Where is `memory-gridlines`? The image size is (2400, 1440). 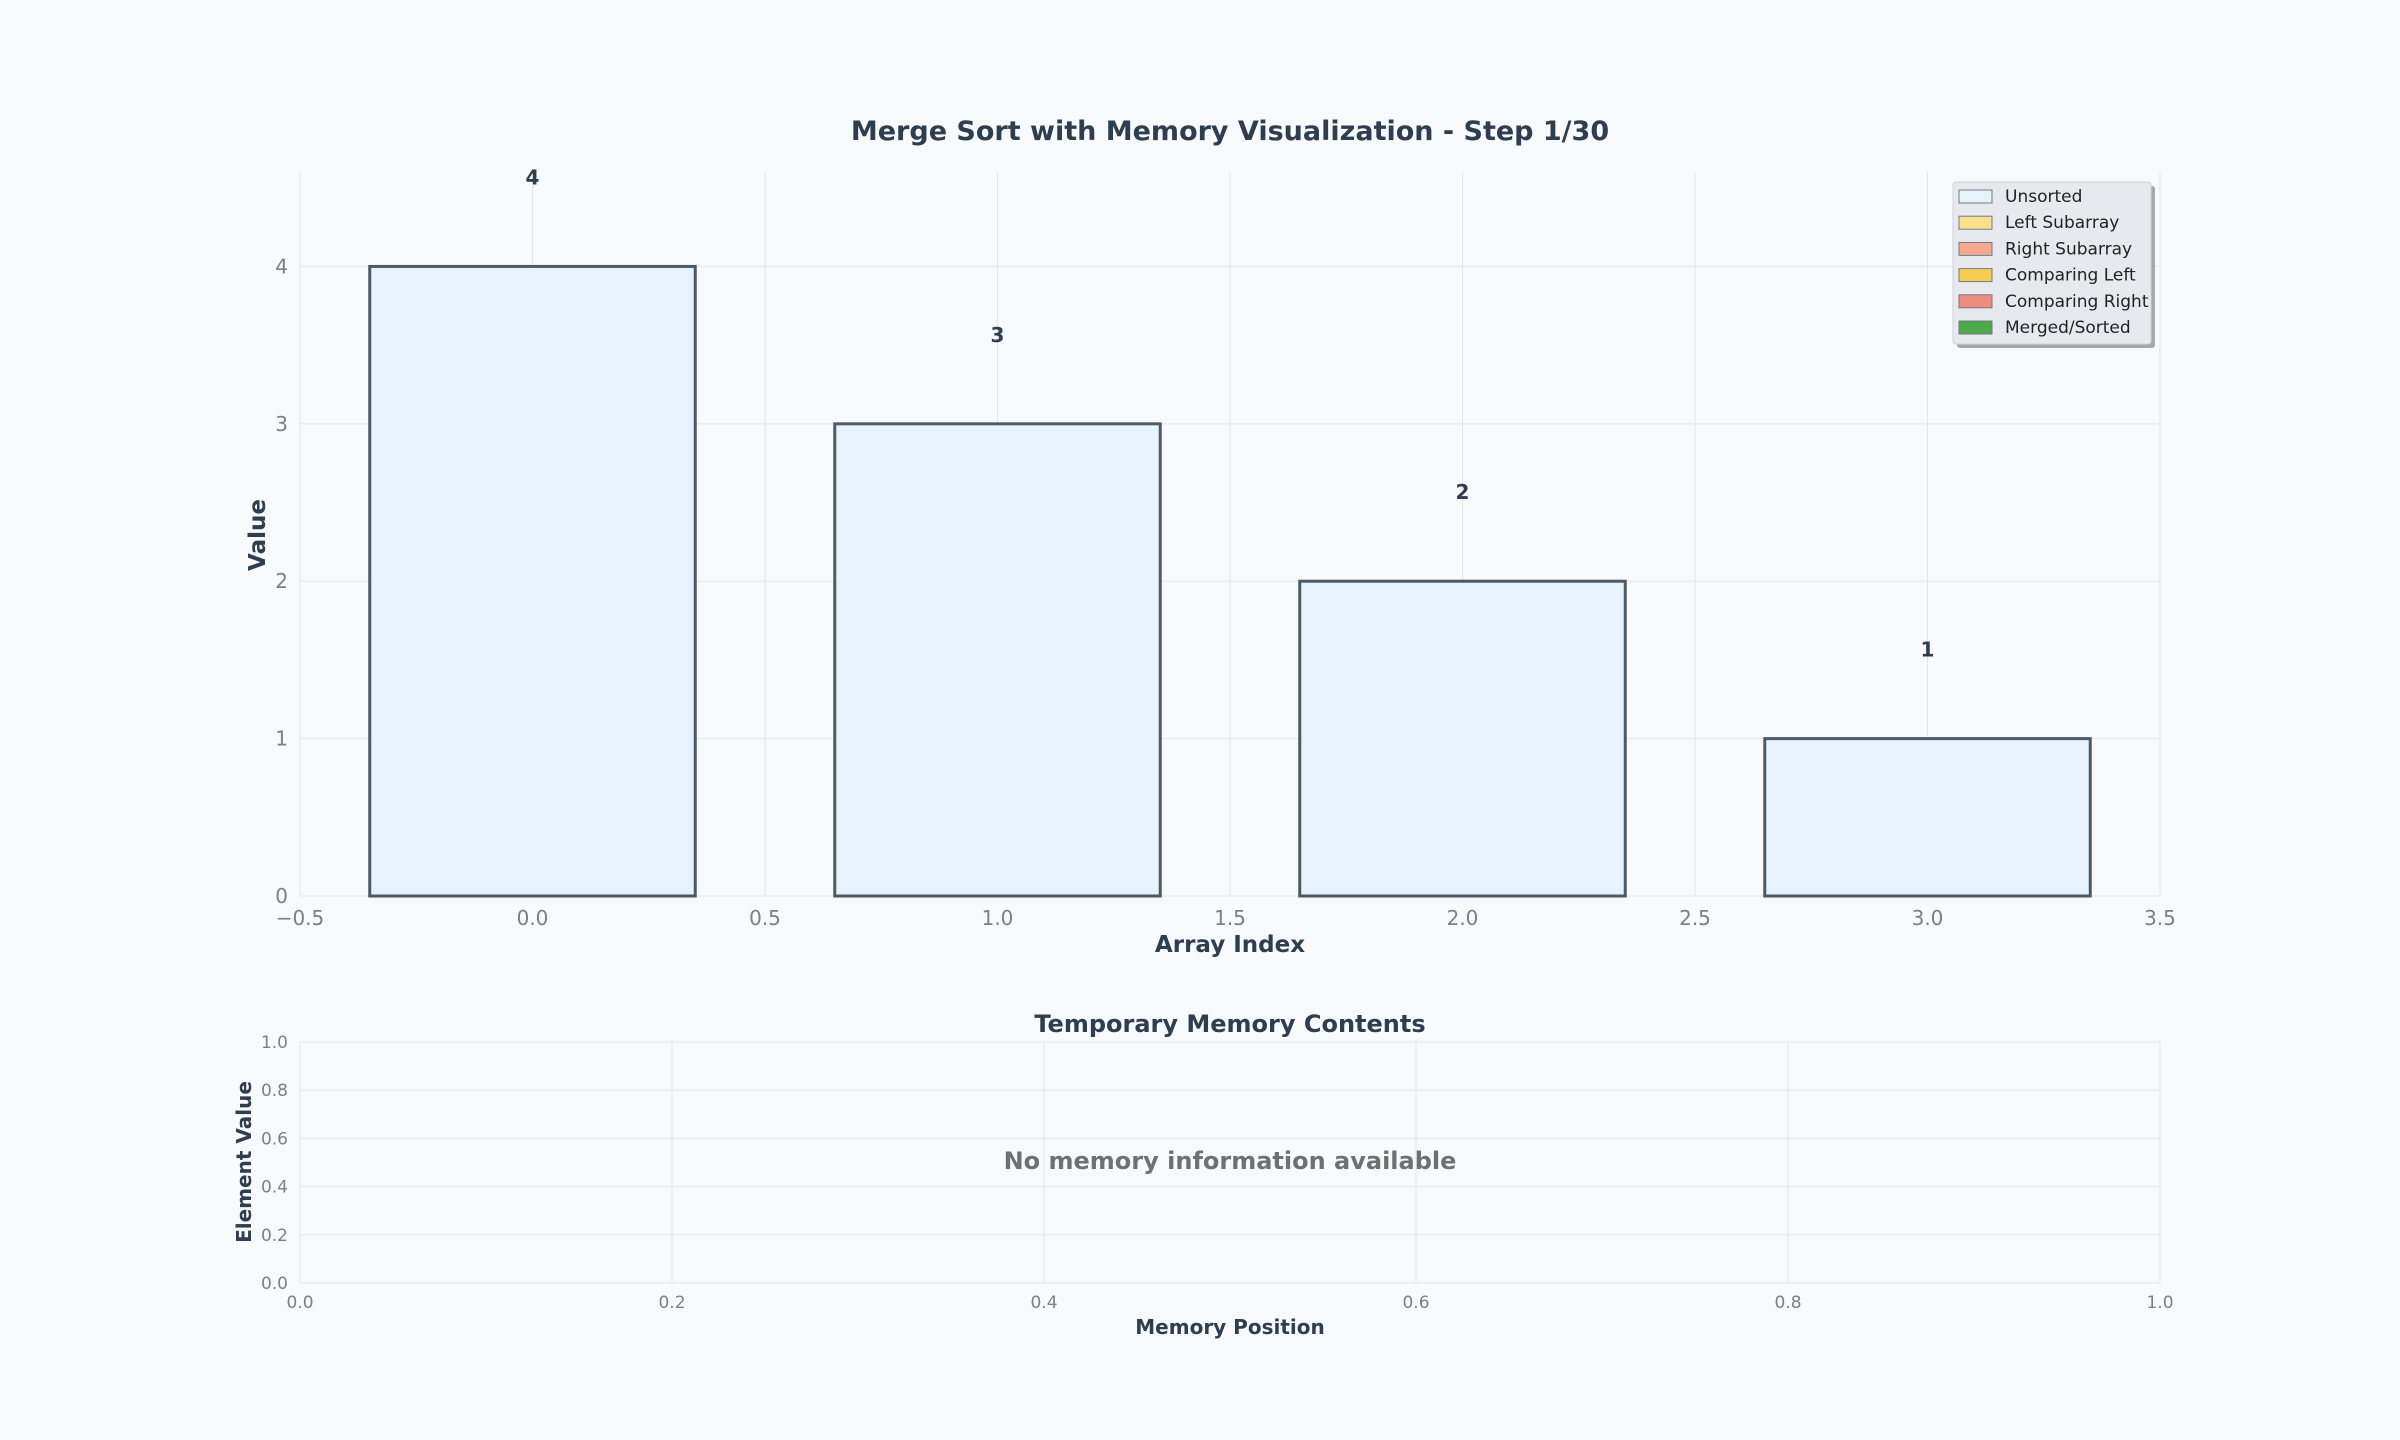 memory-gridlines is located at coordinates (1230, 1162).